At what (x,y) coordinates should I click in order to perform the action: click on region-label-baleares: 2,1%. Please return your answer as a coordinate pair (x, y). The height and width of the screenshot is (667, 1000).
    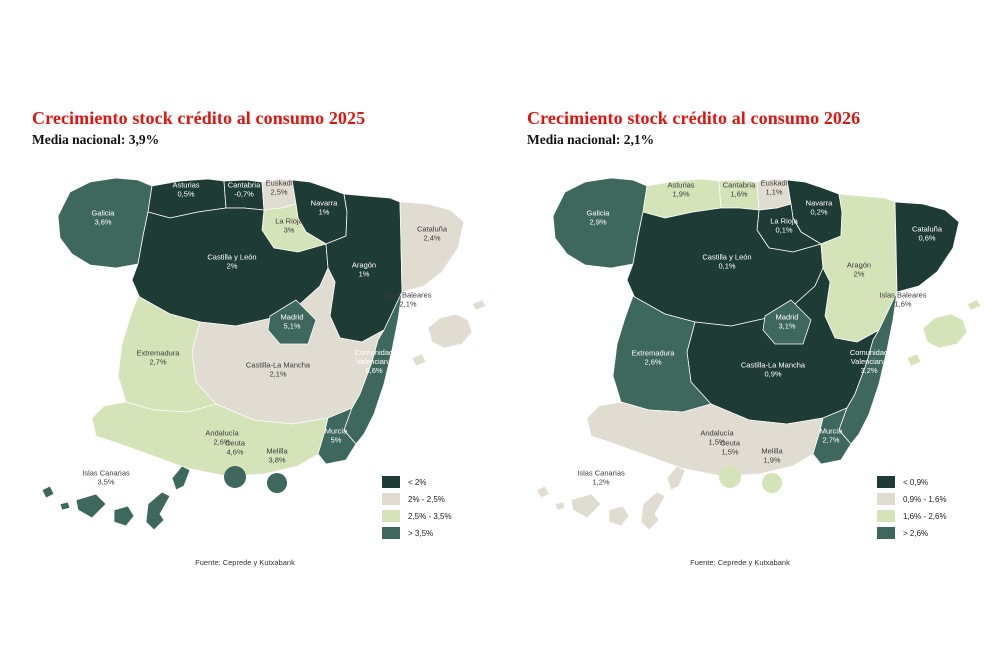
    Looking at the image, I should click on (407, 304).